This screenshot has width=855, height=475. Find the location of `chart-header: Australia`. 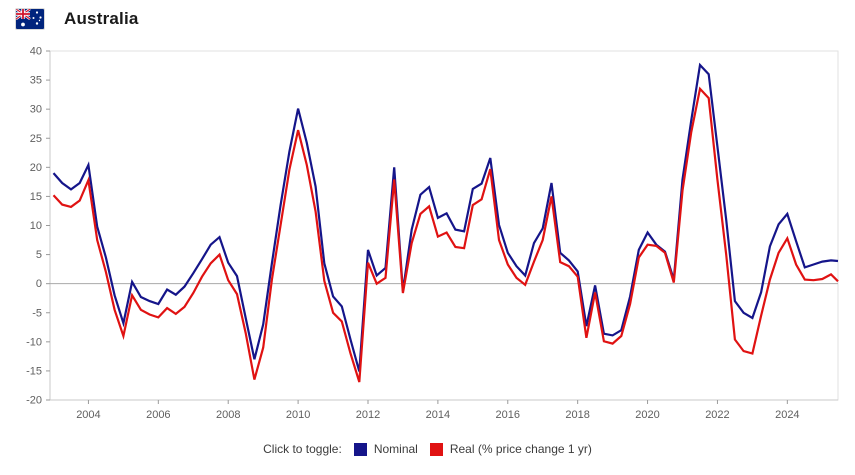

chart-header: Australia is located at coordinates (77, 19).